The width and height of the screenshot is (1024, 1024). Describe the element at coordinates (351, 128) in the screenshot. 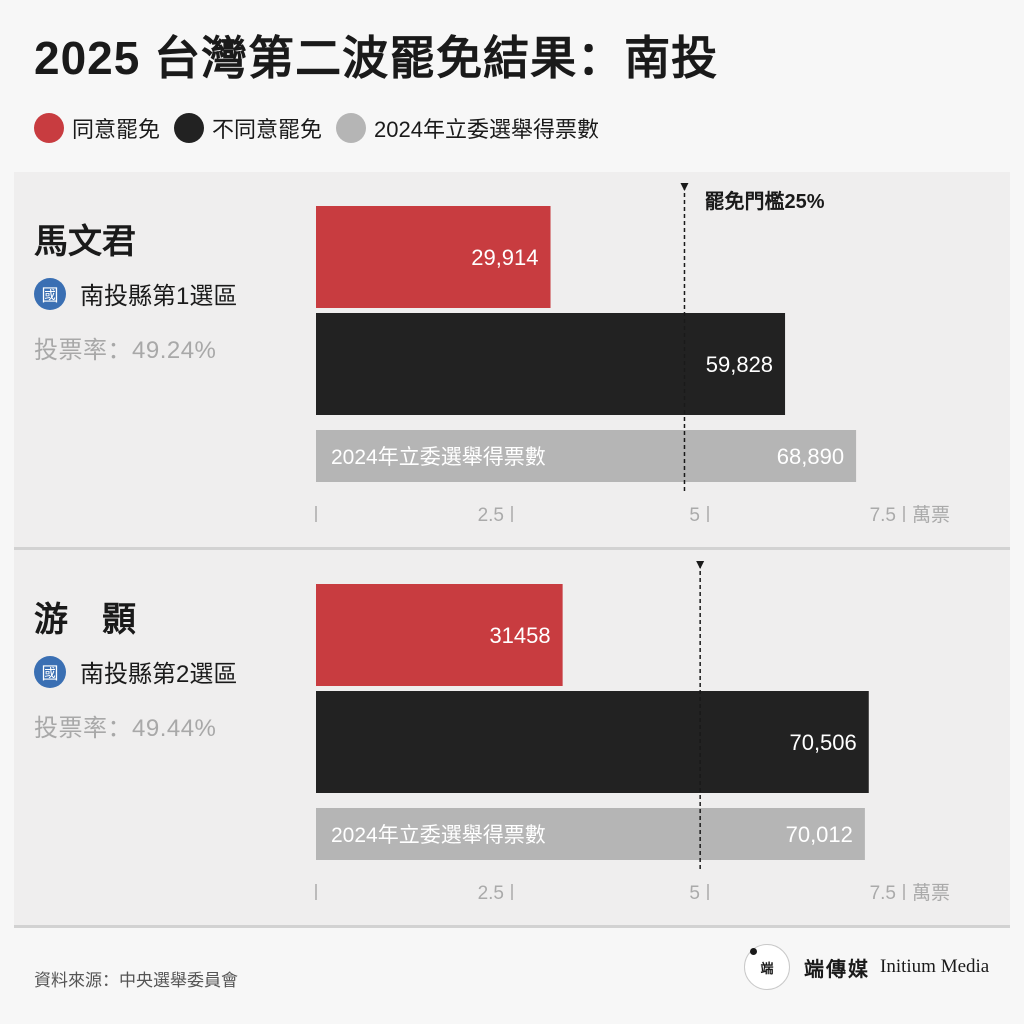

I see `legend-swatch-2024-votes` at that location.